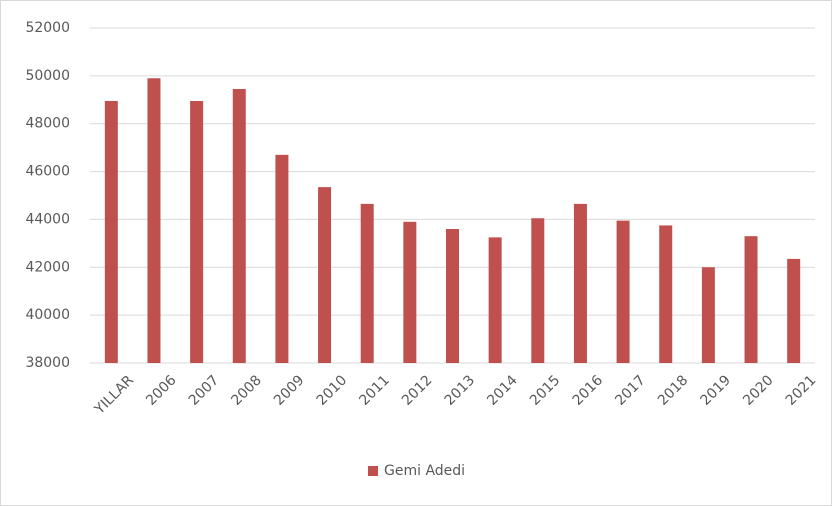  What do you see at coordinates (47, 267) in the screenshot?
I see `y-tick-label: 42000` at bounding box center [47, 267].